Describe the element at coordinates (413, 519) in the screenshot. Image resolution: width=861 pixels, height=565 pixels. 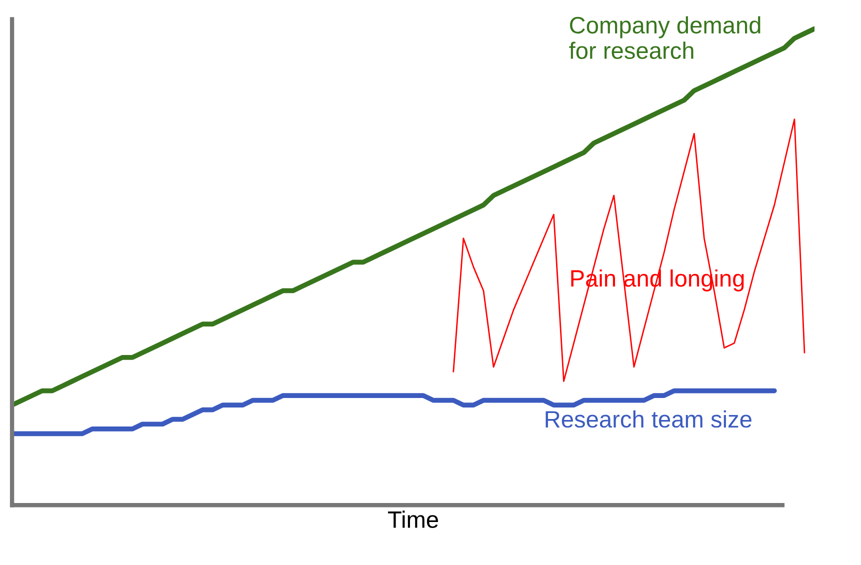
I see `x-axis-title: Time` at that location.